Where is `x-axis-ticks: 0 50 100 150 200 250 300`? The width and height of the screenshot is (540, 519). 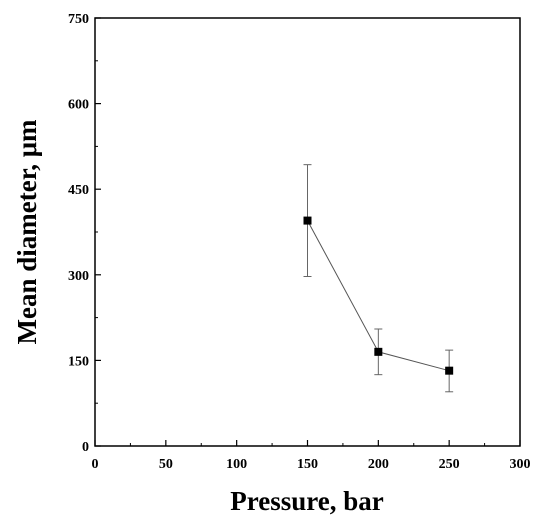 x-axis-ticks: 0 50 100 150 200 250 300 is located at coordinates (311, 456).